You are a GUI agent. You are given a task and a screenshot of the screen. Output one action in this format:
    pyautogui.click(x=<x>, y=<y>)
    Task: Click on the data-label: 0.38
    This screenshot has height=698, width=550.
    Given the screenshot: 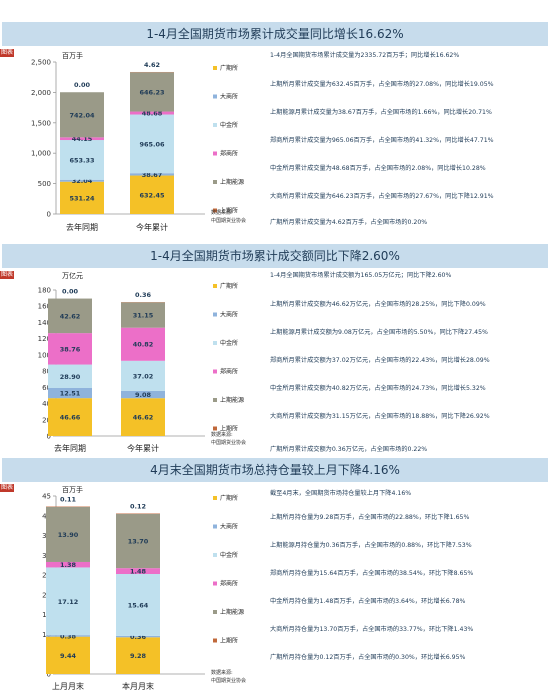 What is the action you would take?
    pyautogui.click(x=68, y=636)
    